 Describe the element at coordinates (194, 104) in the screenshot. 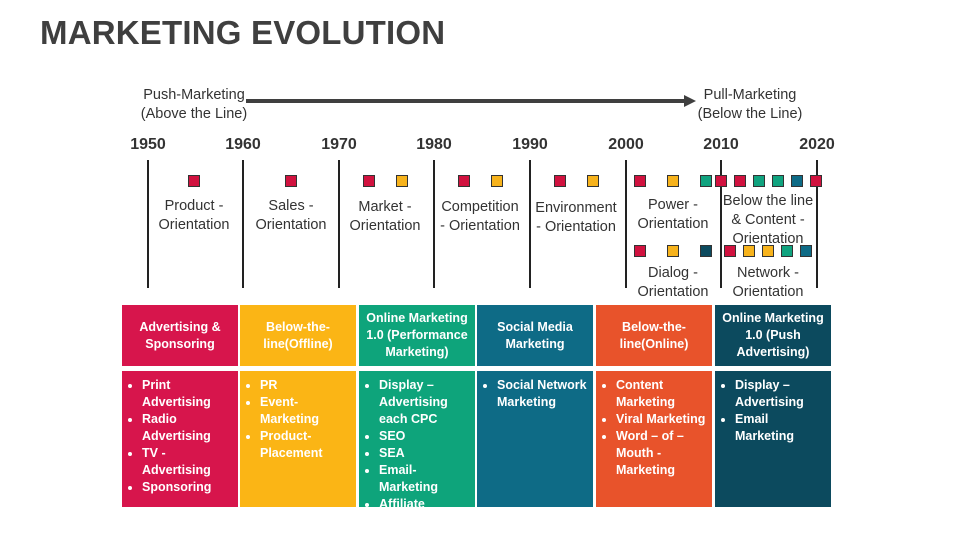

I see `push-marketing-label: Push-Marketing (Above the Line)` at that location.